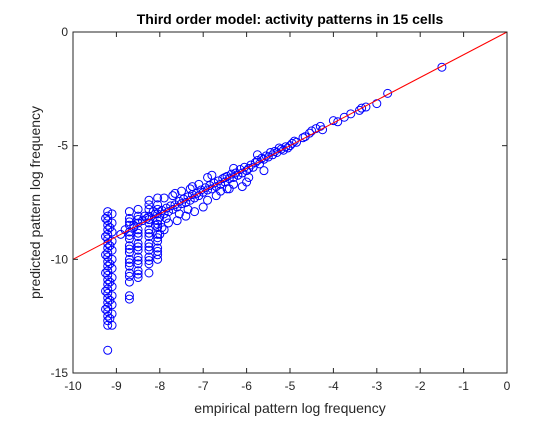 Image resolution: width=560 pixels, height=425 pixels. What do you see at coordinates (203, 386) in the screenshot?
I see `x-tick-label: -7` at bounding box center [203, 386].